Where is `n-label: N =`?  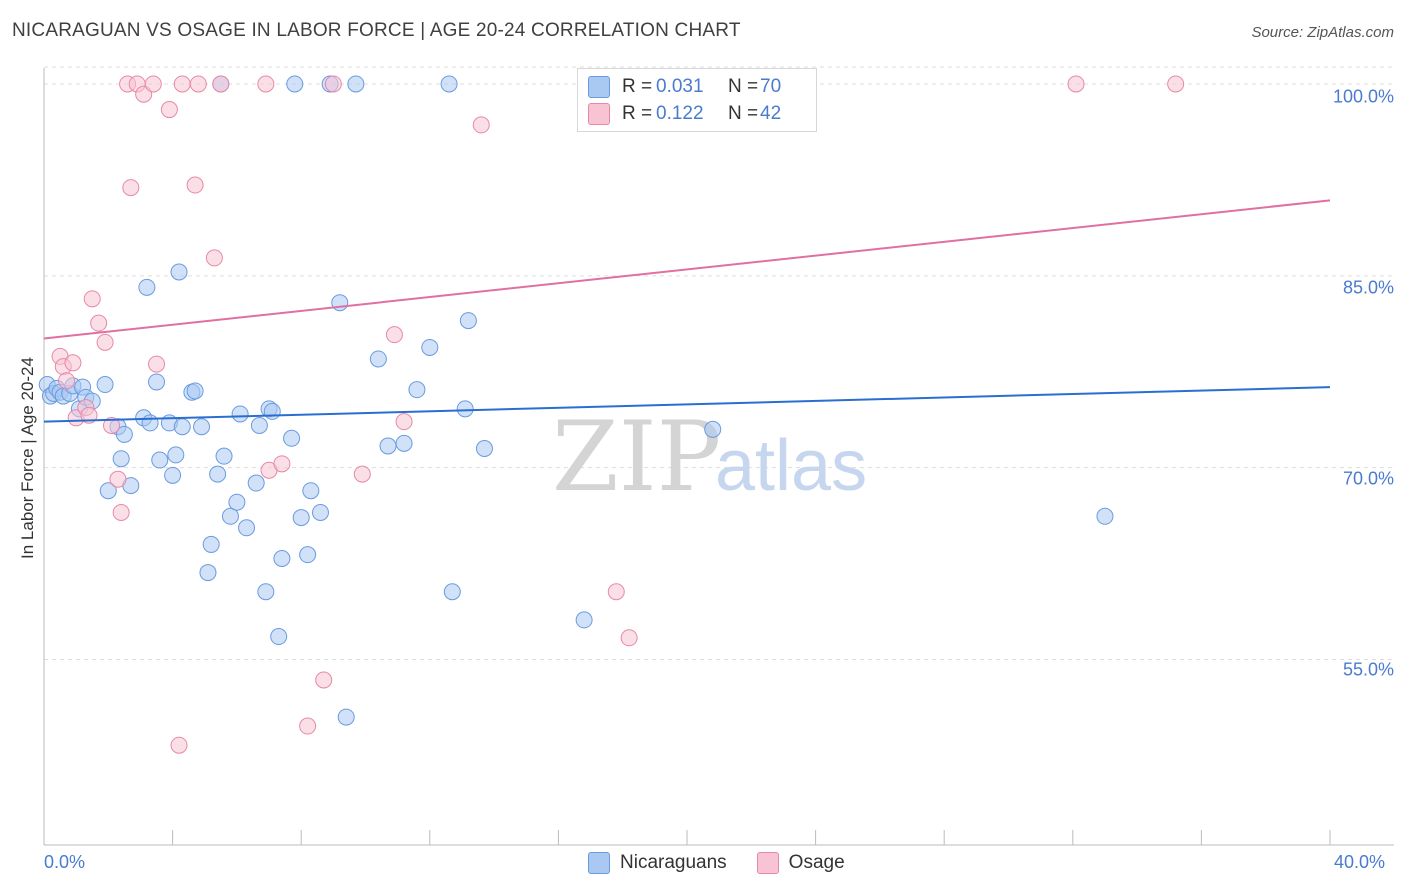 n-label: N = is located at coordinates (743, 113).